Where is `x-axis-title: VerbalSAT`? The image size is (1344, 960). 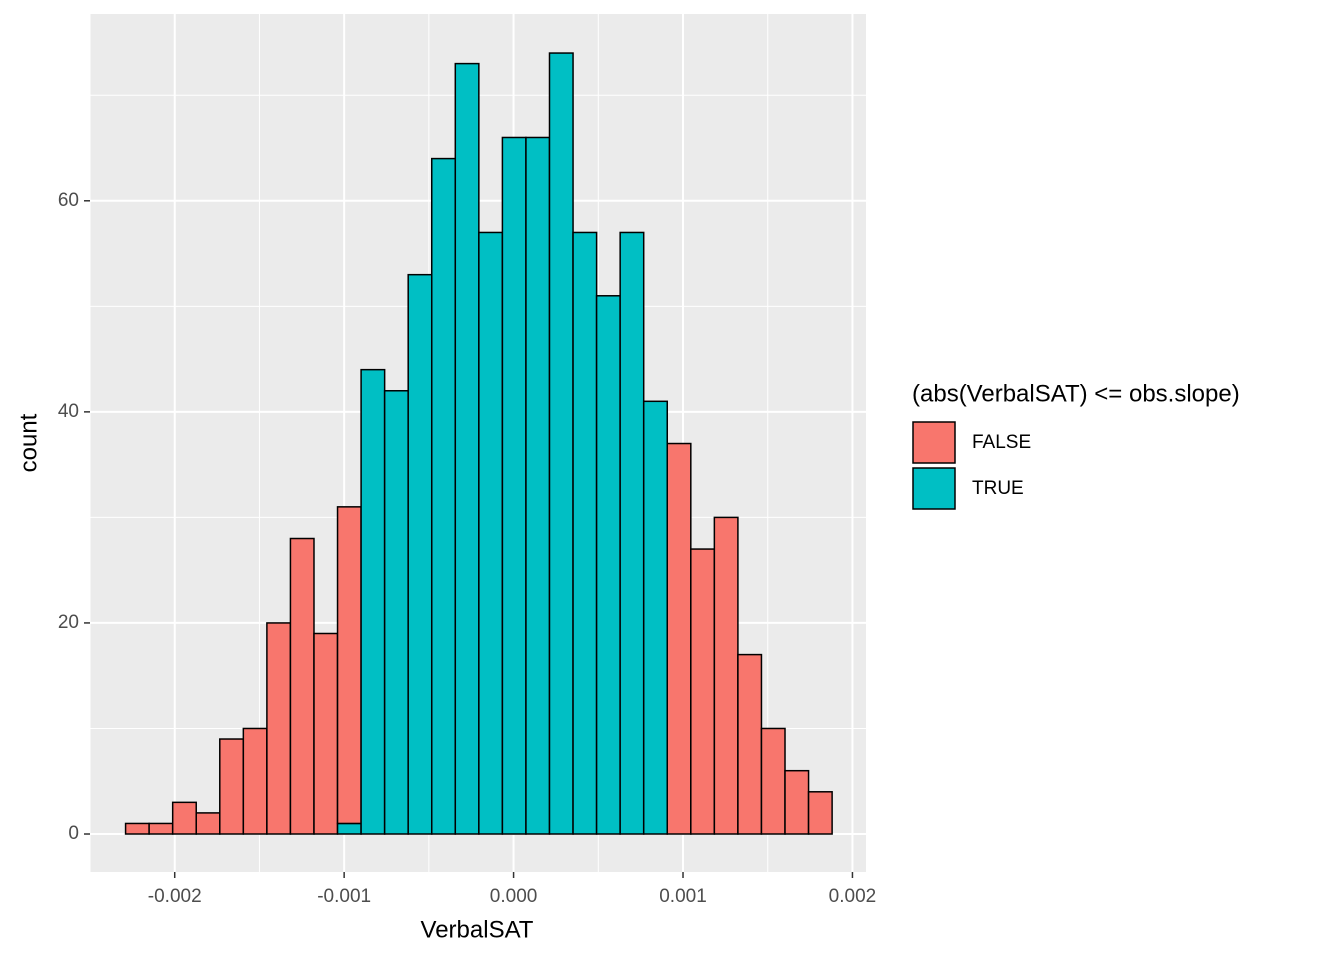
x-axis-title: VerbalSAT is located at coordinates (477, 929).